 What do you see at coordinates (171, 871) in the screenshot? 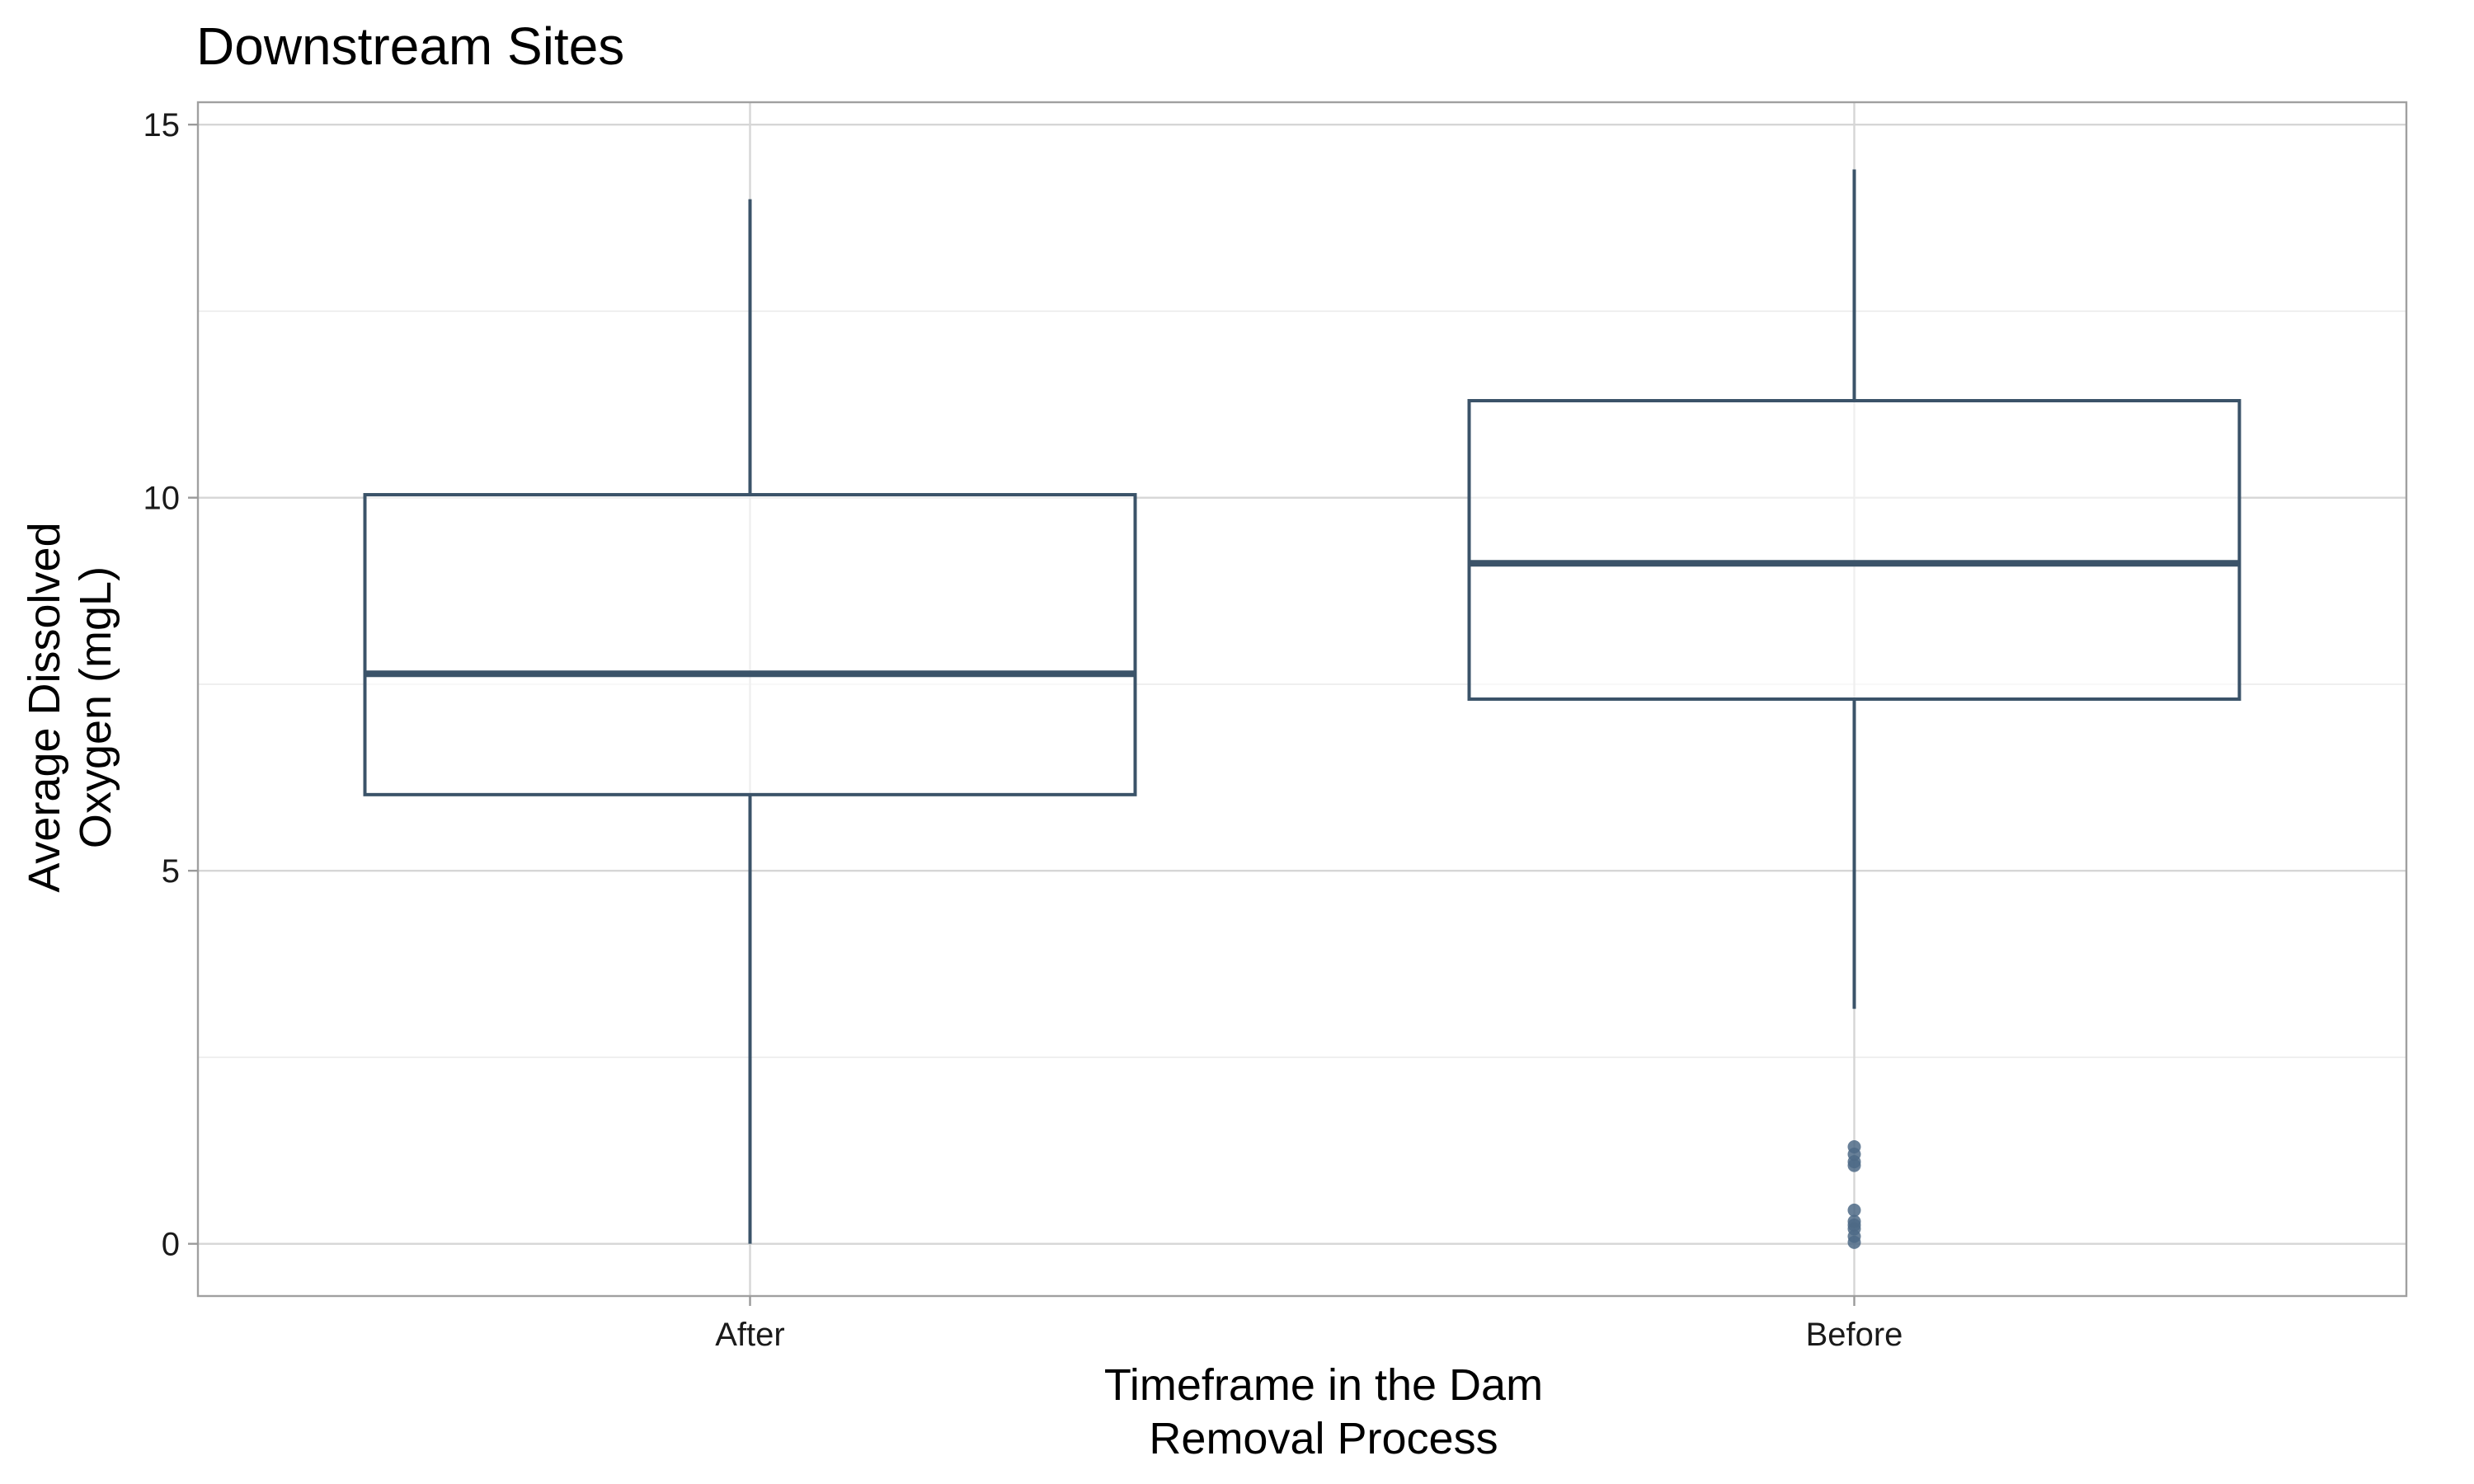
I see `y-tick-label: 5` at bounding box center [171, 871].